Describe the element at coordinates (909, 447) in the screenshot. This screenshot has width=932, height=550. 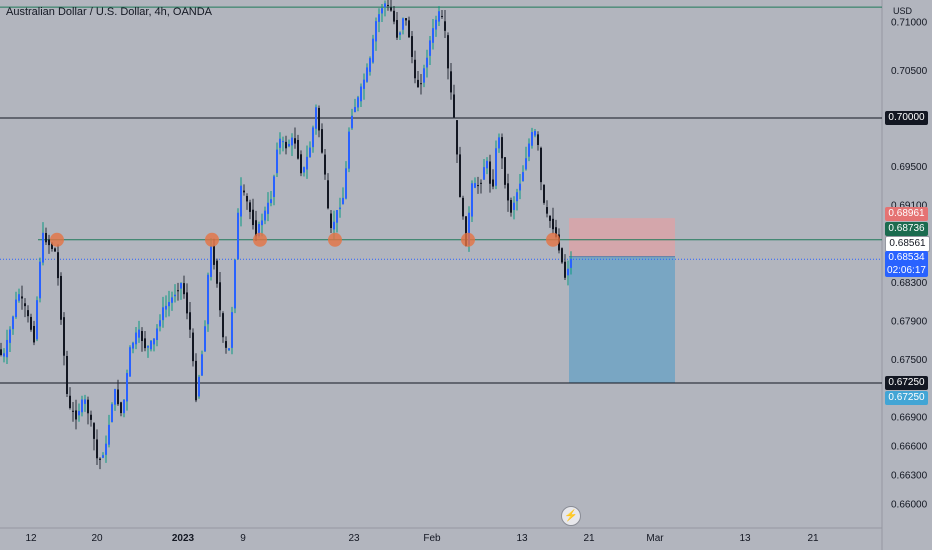
I see `y-tick-label: 0.66600` at that location.